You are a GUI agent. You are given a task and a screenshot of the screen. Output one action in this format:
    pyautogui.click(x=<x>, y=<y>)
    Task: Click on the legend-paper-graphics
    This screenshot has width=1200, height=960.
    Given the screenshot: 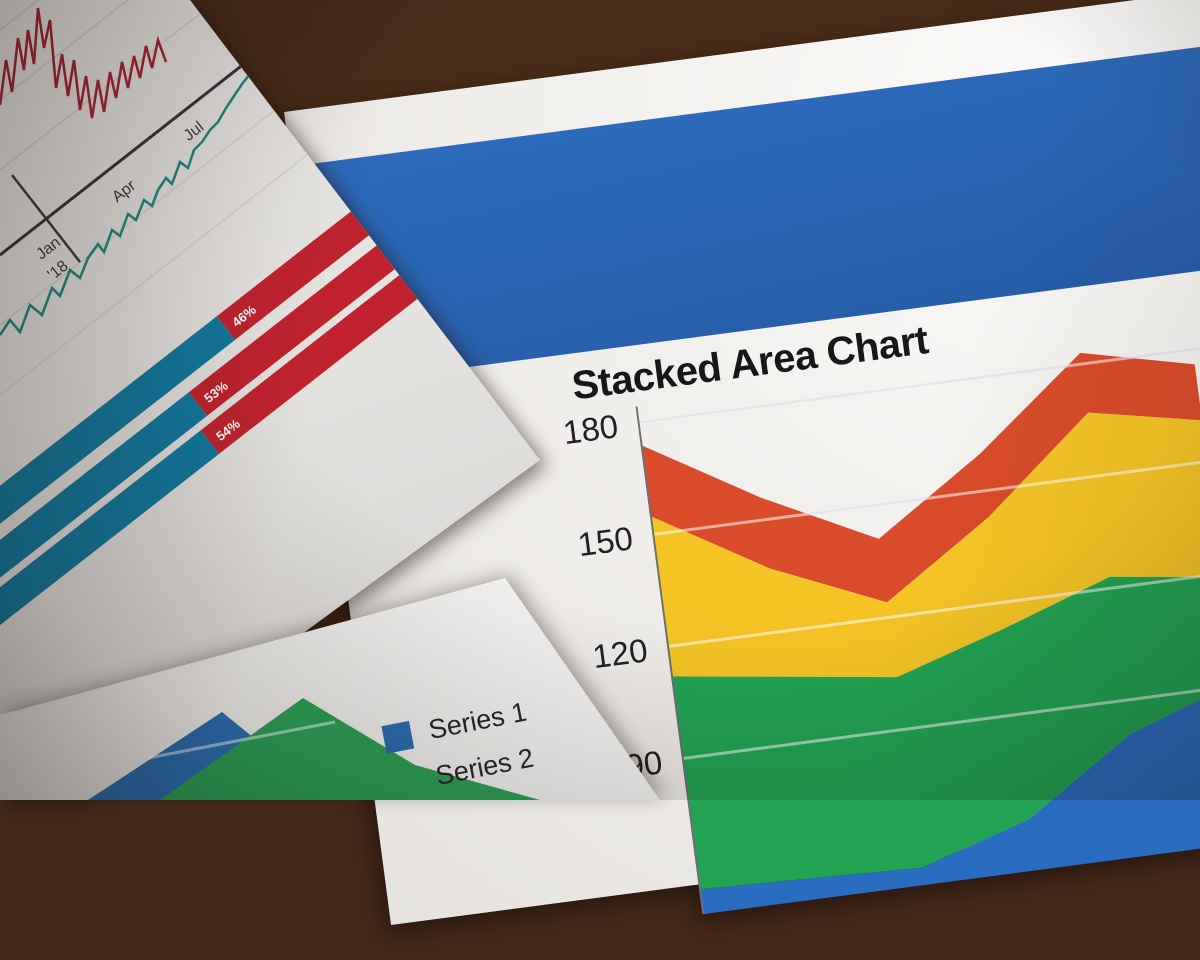 What is the action you would take?
    pyautogui.click(x=314, y=749)
    